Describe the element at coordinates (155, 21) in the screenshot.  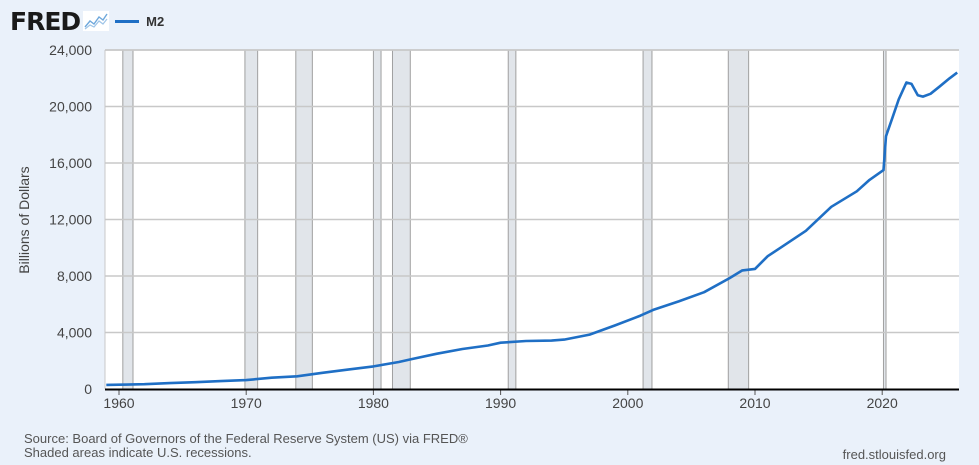
I see `legend-label-m2: M2` at that location.